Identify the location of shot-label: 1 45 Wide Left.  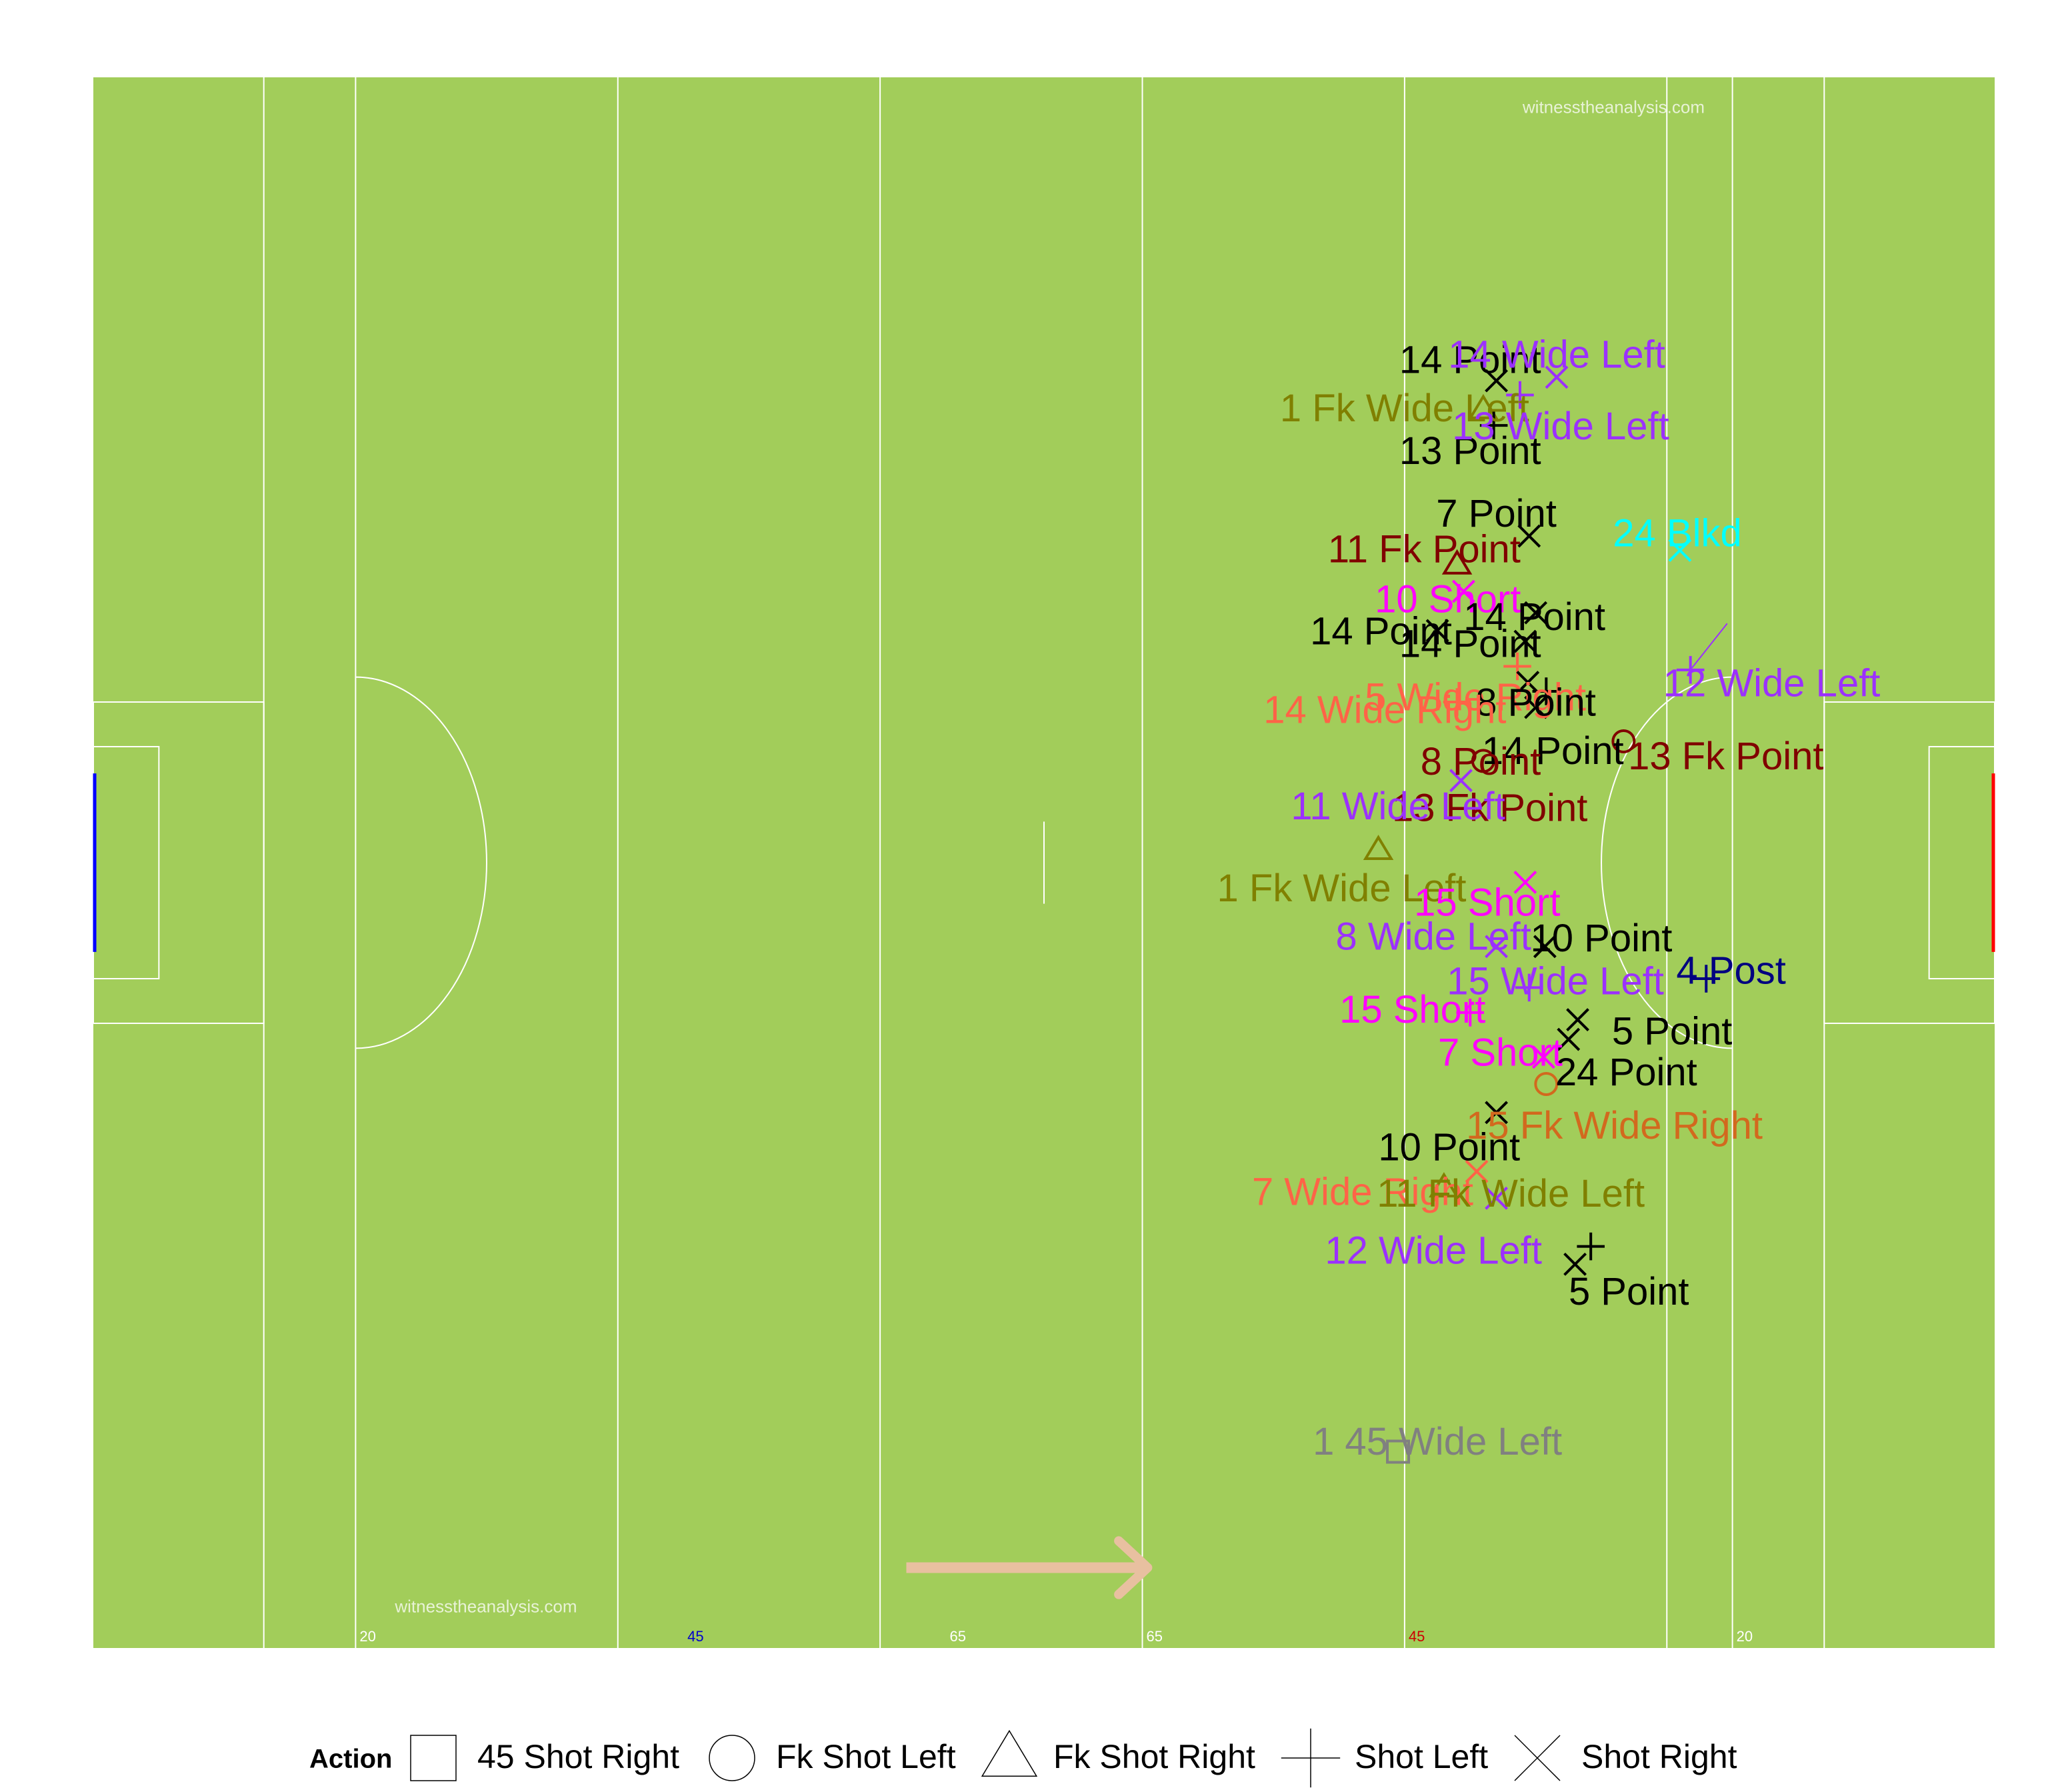
(1437, 1441).